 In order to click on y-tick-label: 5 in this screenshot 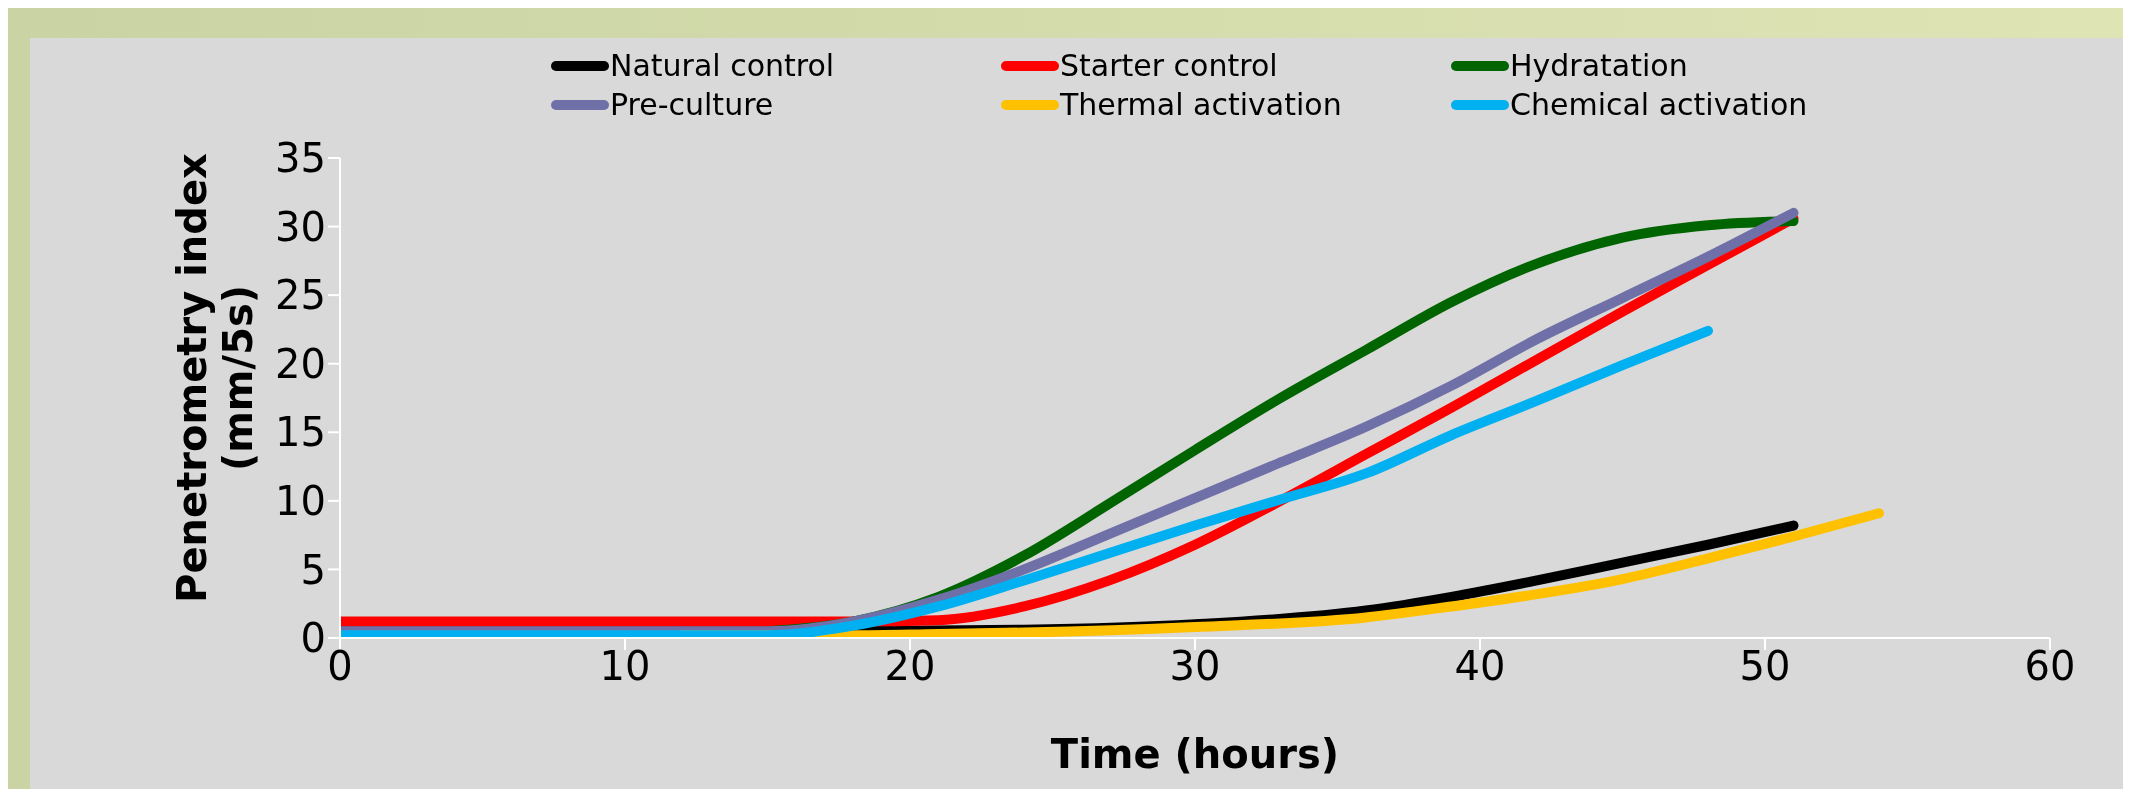, I will do `click(313, 569)`.